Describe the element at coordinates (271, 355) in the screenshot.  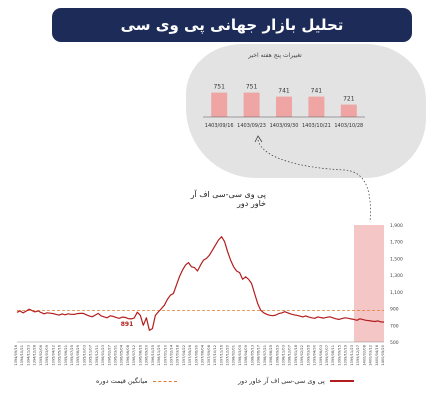
I see `x-tick-label: 1398/08/25` at that location.